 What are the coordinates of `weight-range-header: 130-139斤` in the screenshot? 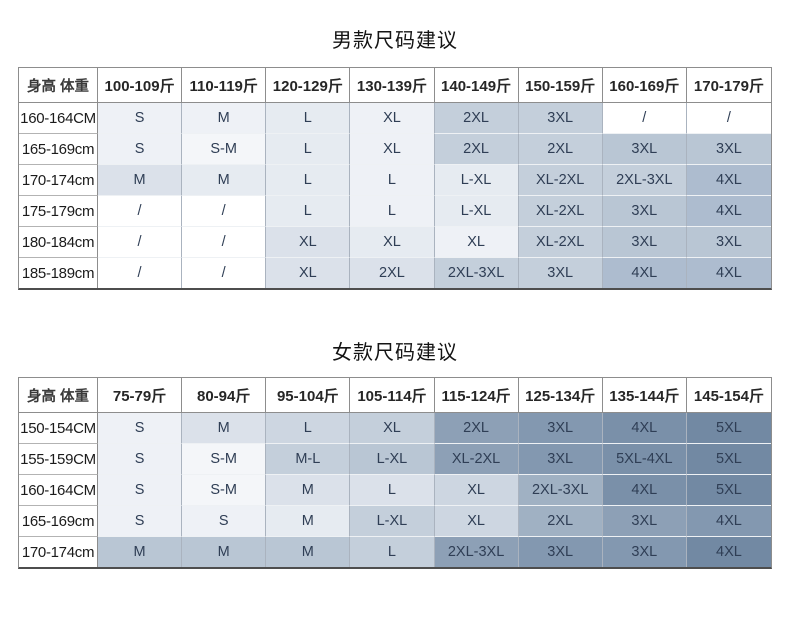 It's located at (392, 85).